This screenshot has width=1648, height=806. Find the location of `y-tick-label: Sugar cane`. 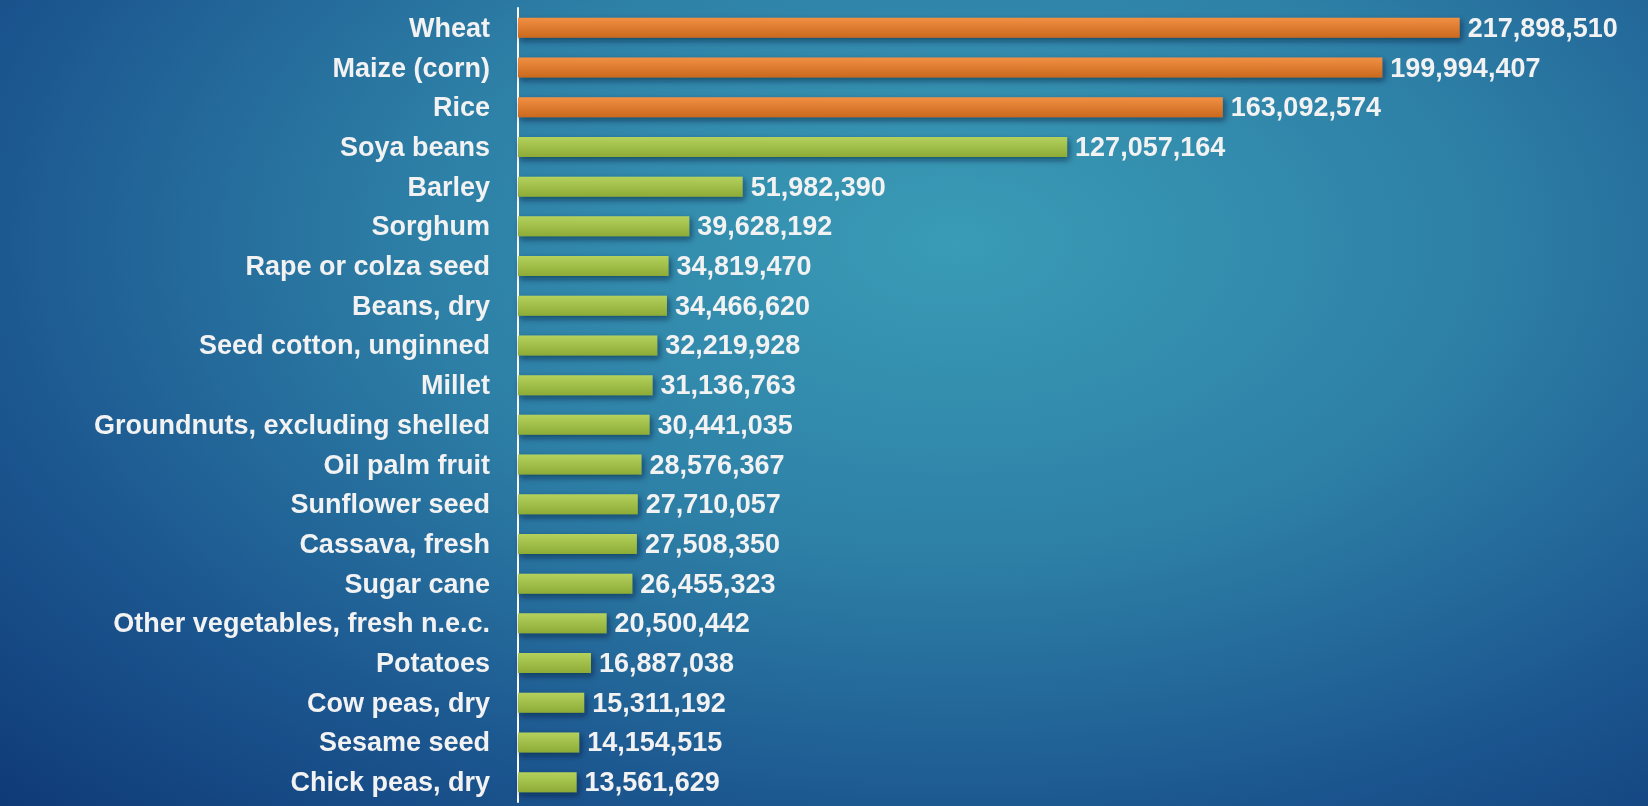

y-tick-label: Sugar cane is located at coordinates (417, 583).